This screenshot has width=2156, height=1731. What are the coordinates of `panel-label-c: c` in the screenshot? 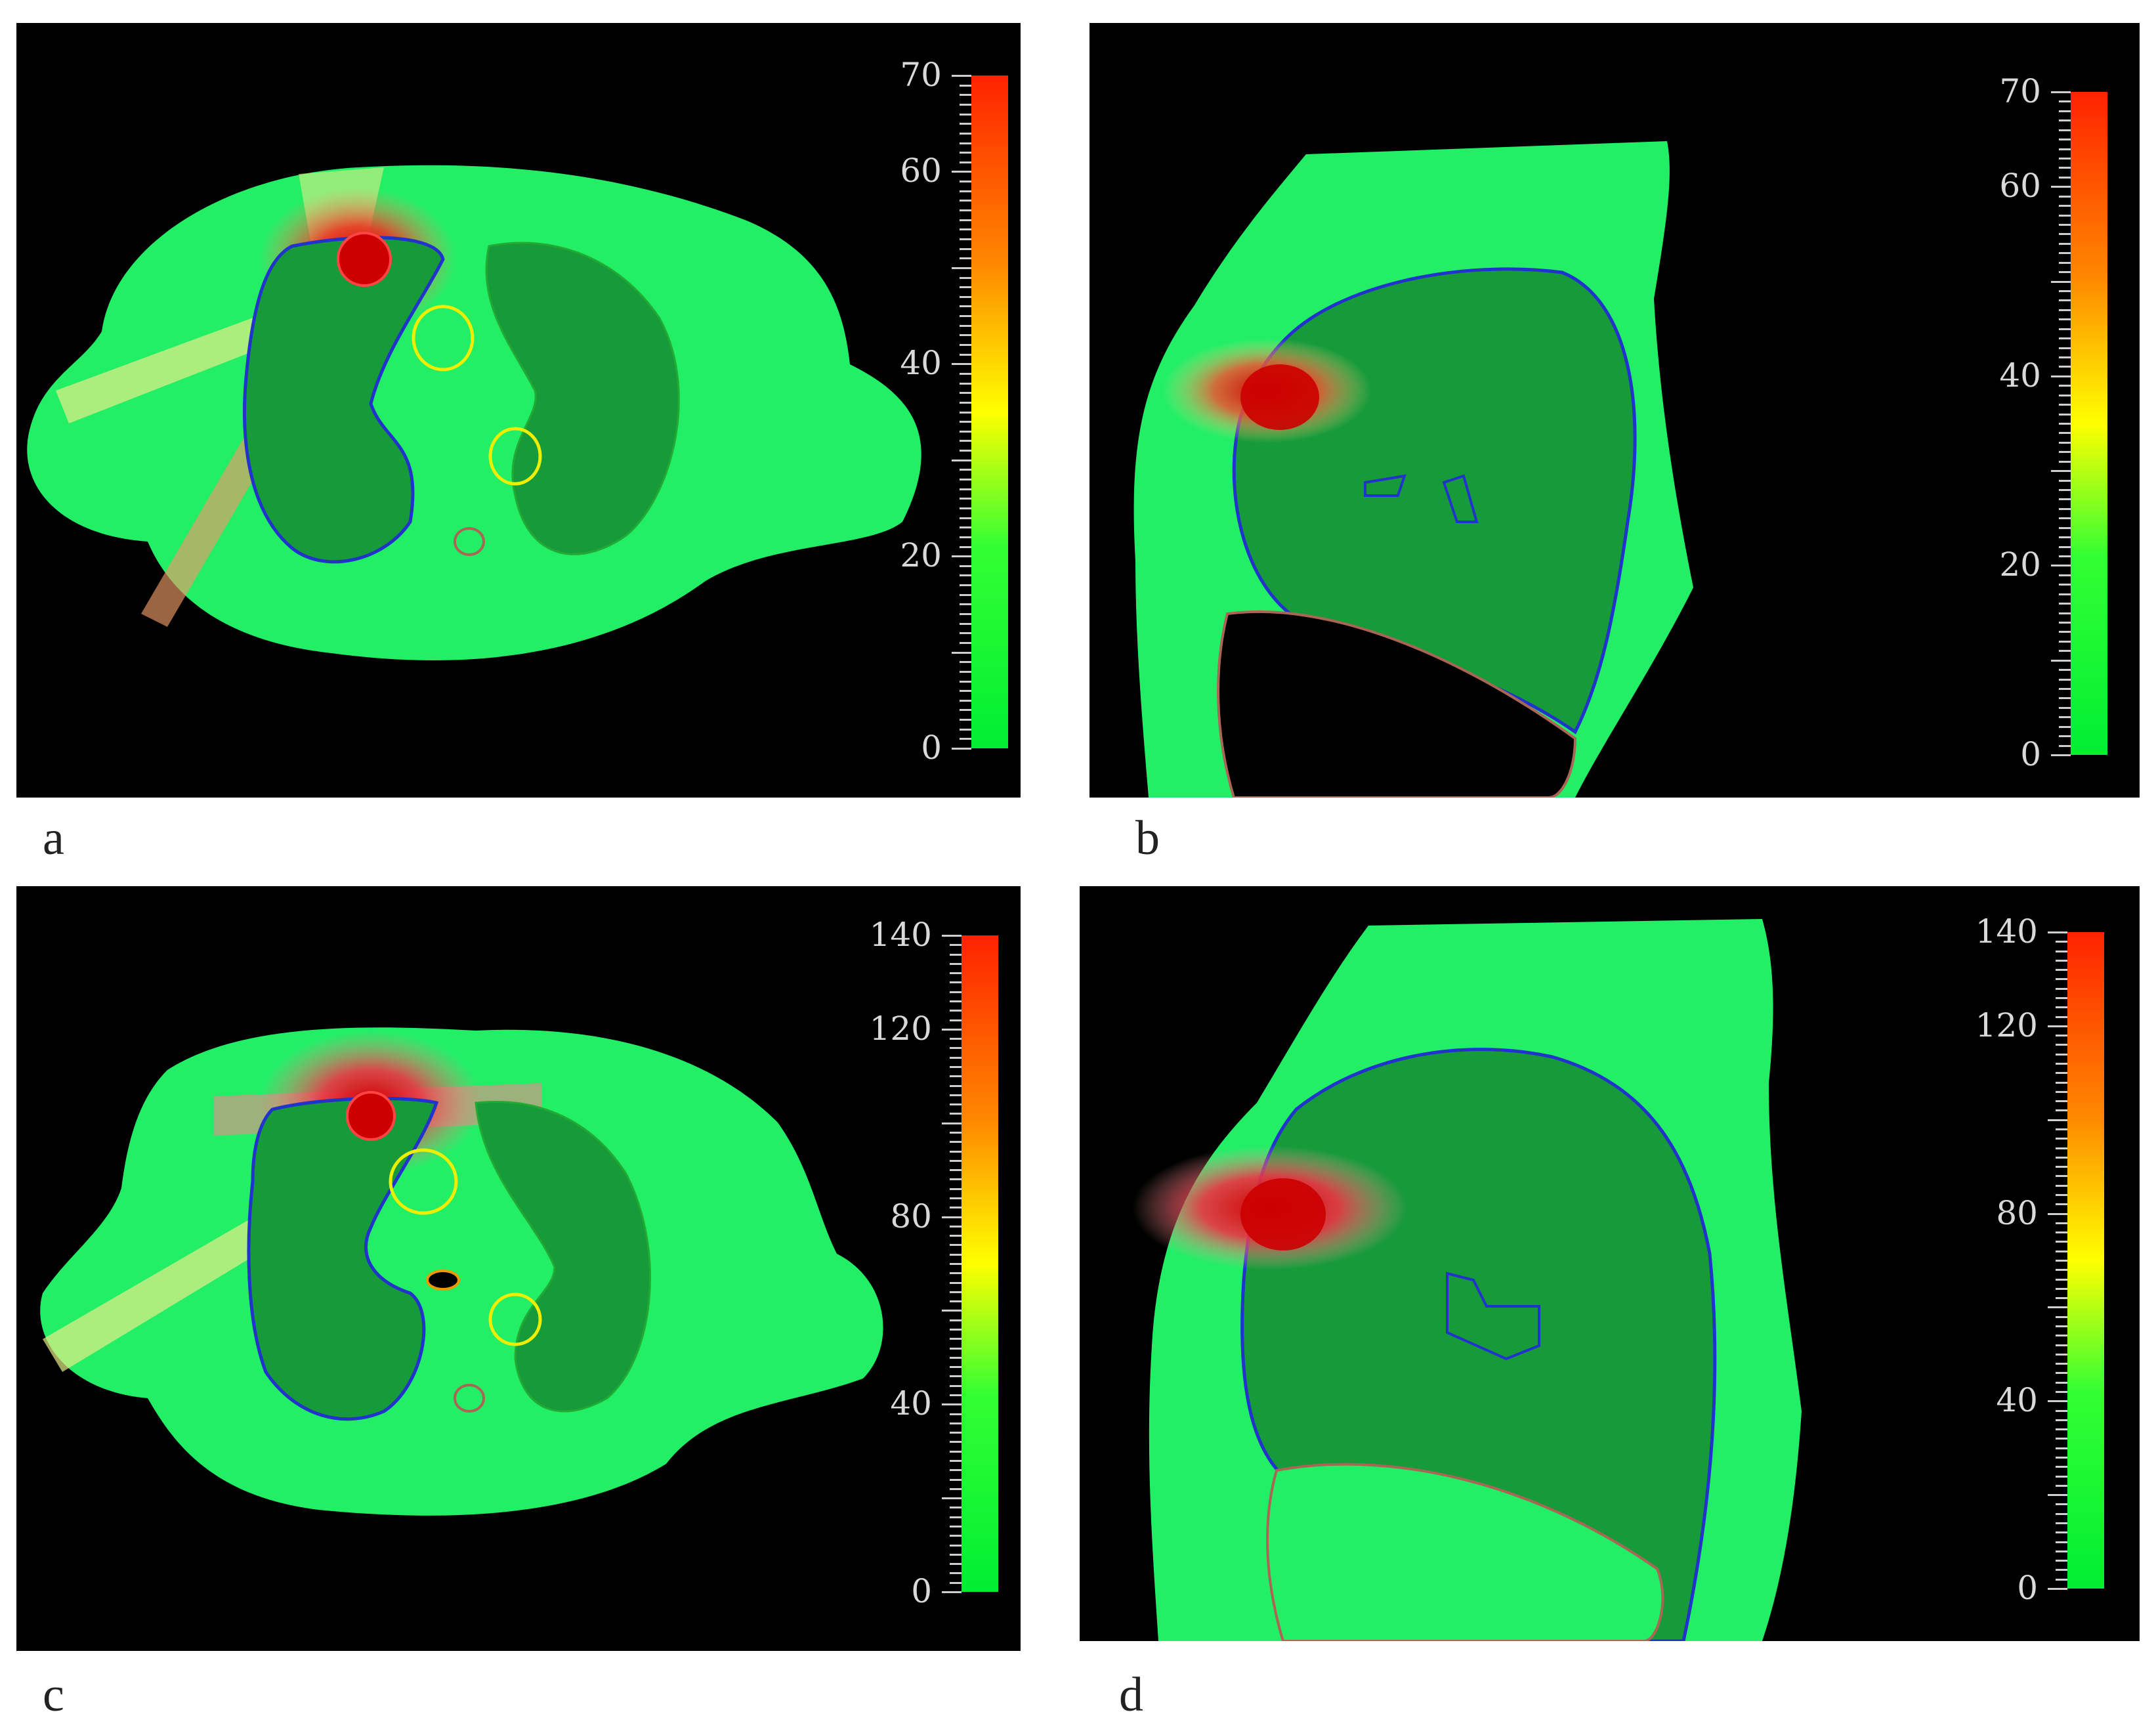 It's located at (53, 1695).